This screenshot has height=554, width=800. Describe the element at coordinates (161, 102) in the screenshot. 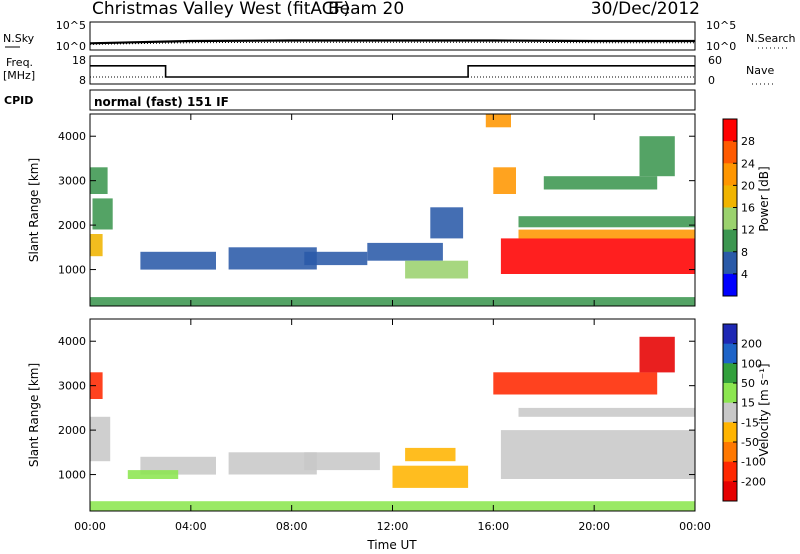

I see `cpid-value: normal (fast) 151 IF` at that location.